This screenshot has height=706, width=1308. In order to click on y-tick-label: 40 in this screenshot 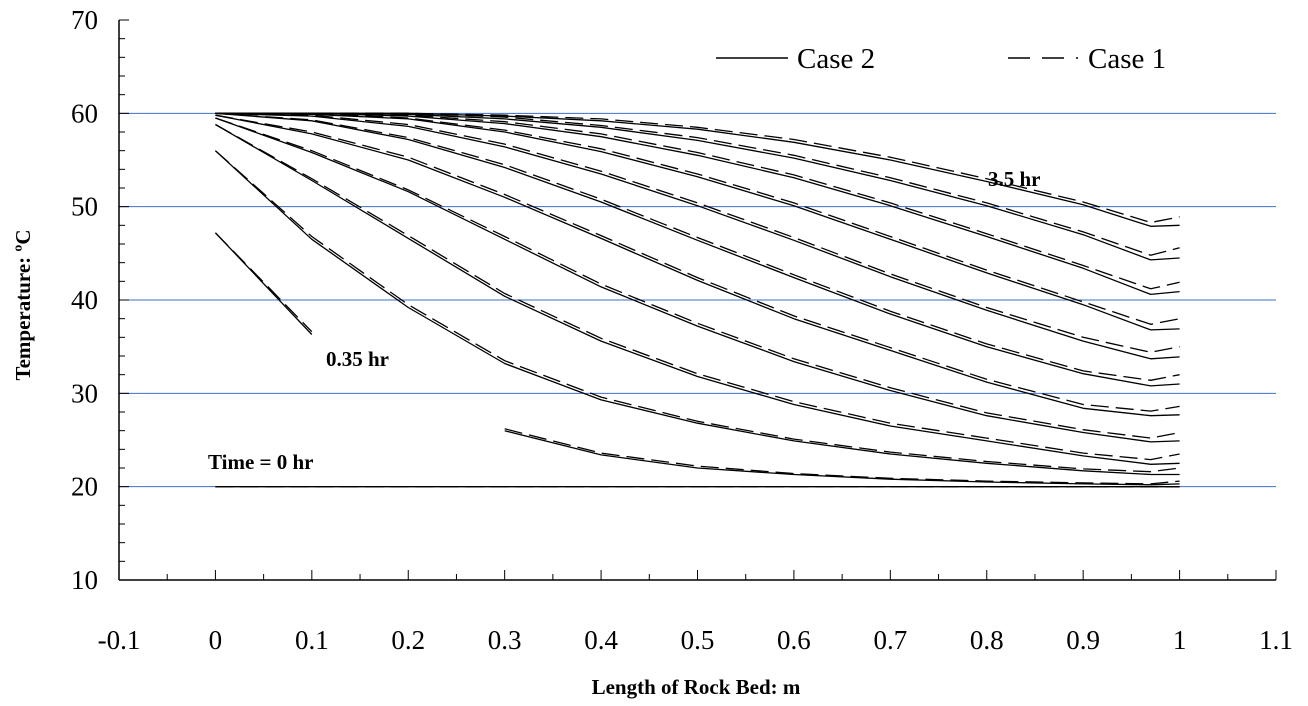, I will do `click(84, 300)`.